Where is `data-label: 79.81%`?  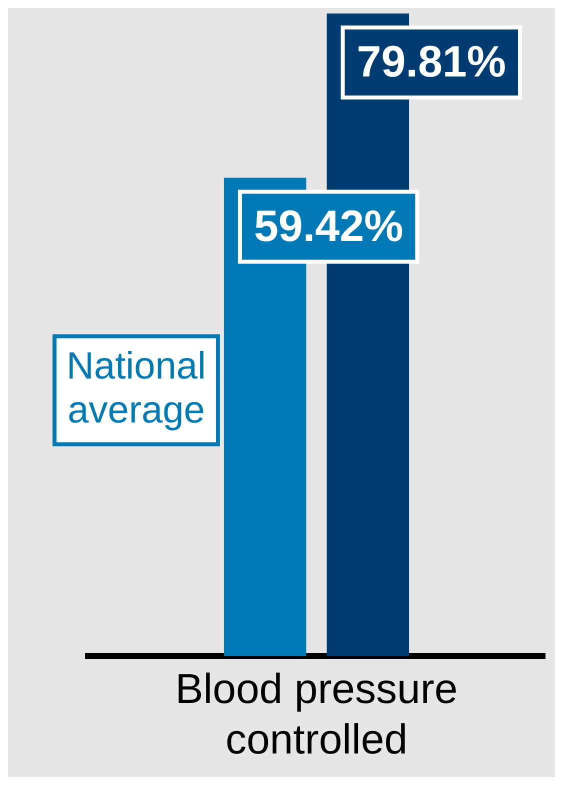 data-label: 79.81% is located at coordinates (431, 62).